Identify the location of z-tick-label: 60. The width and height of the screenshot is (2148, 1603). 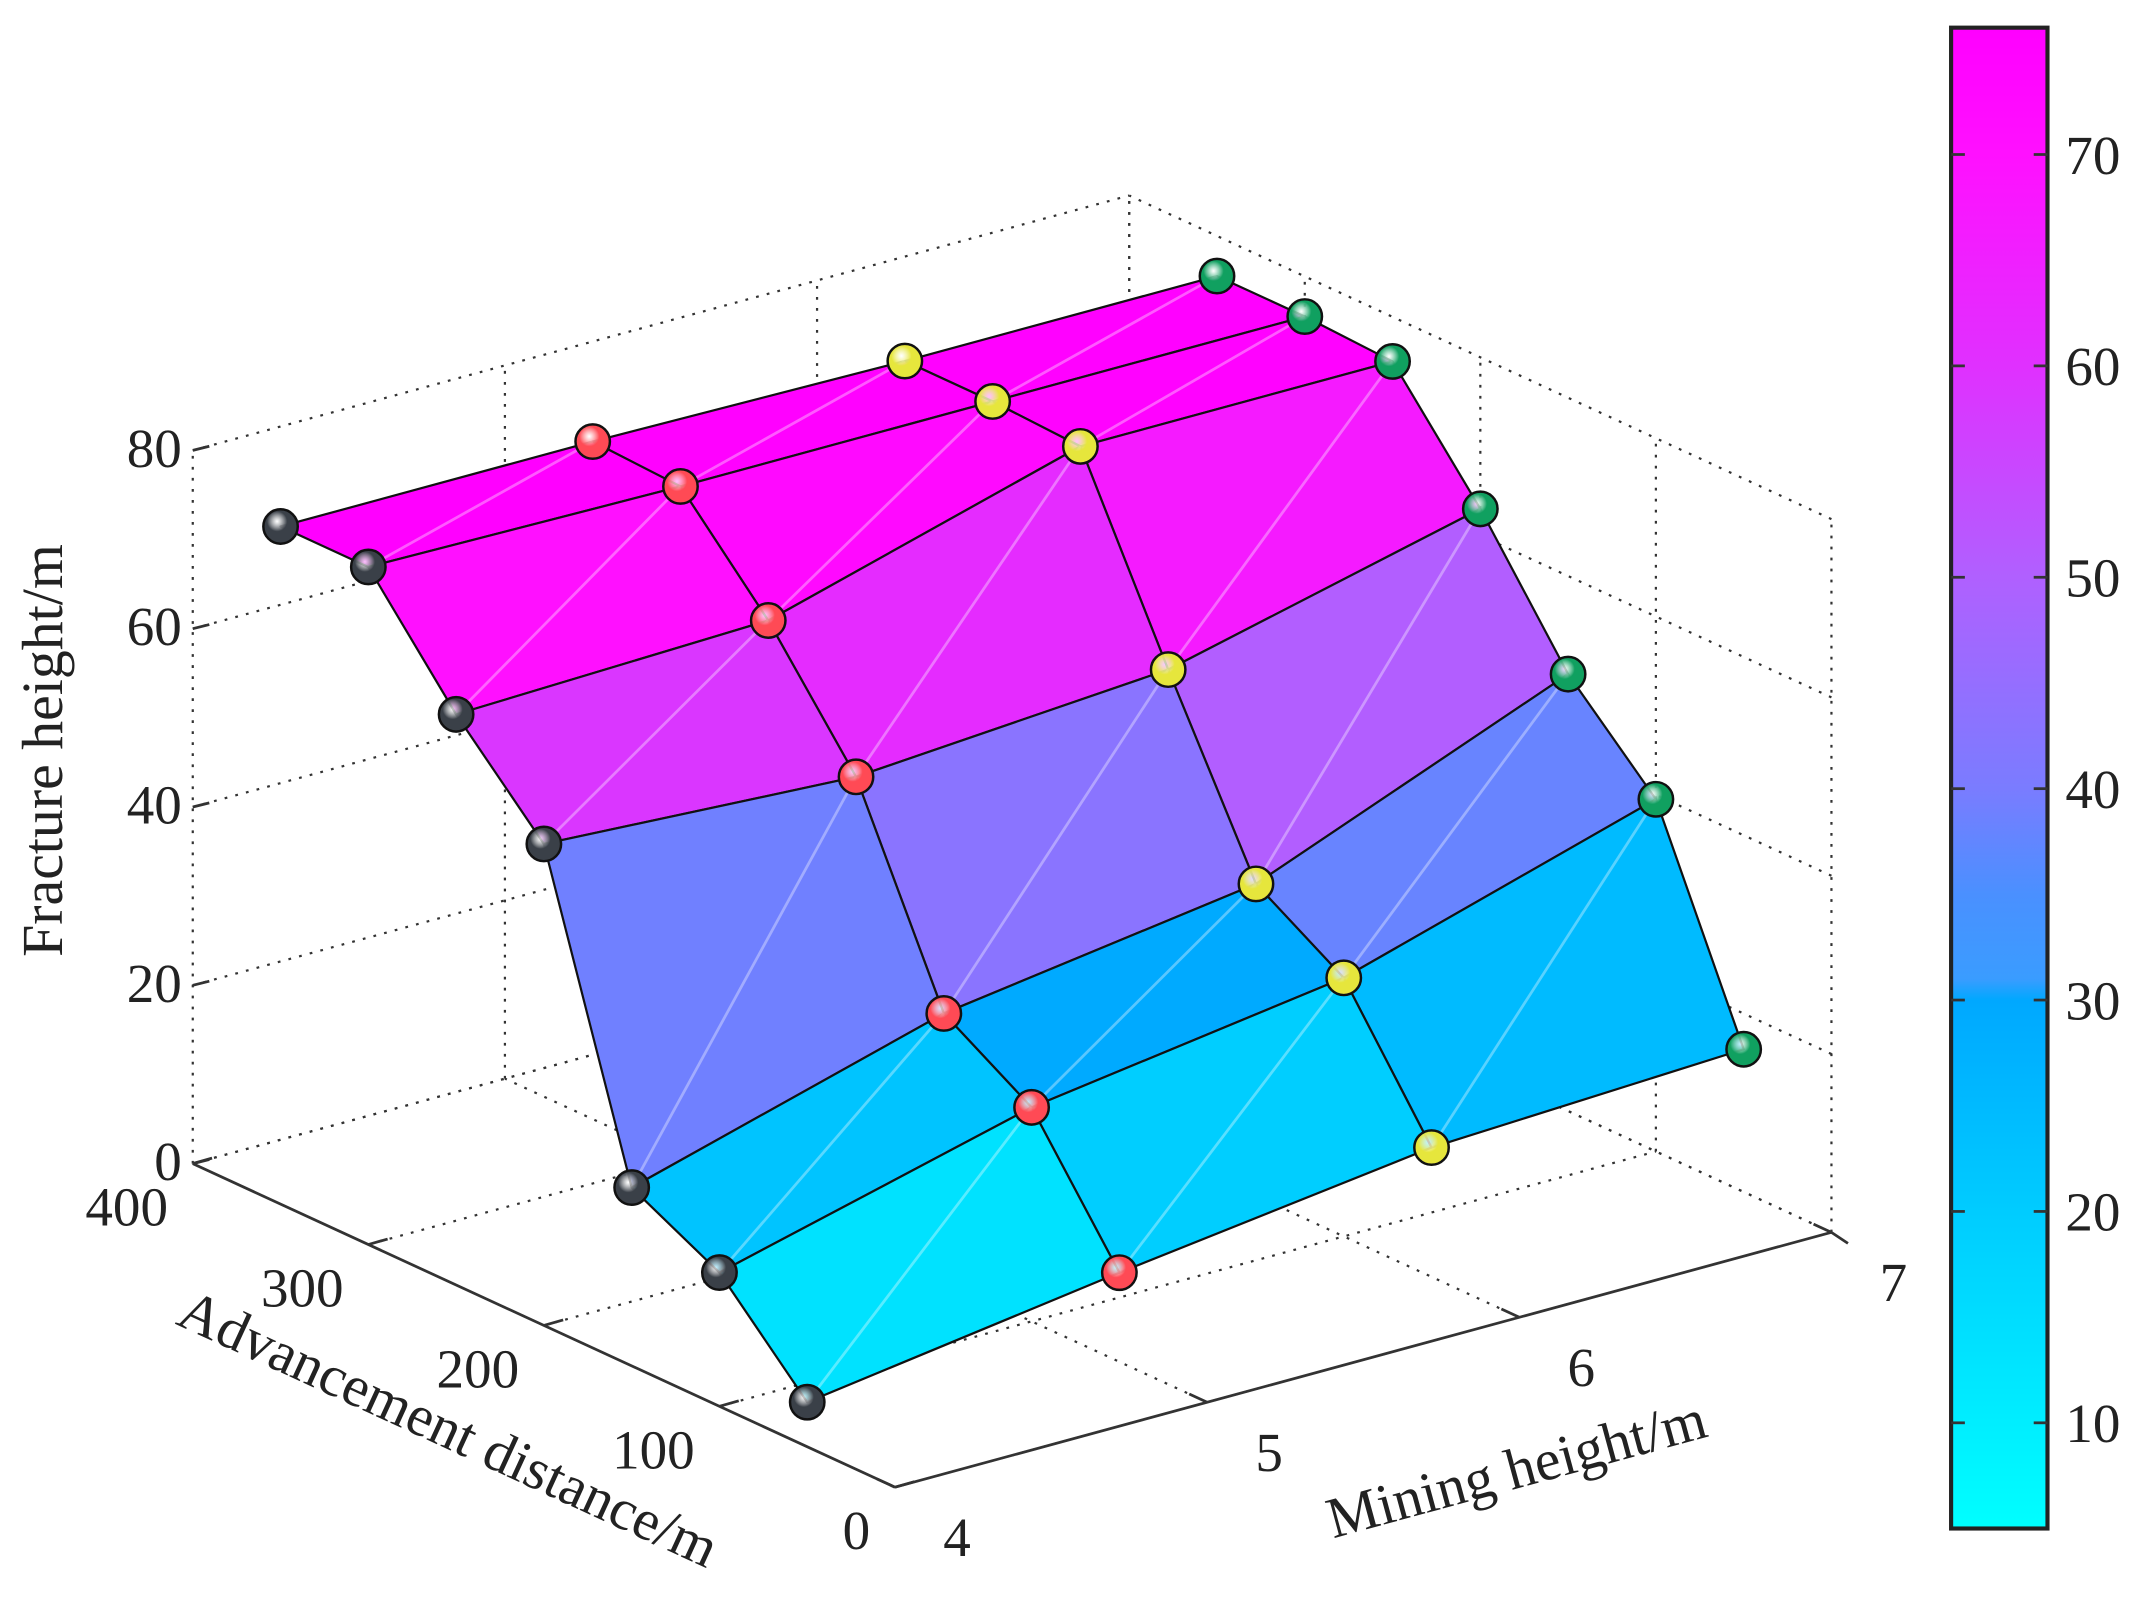
(154, 626).